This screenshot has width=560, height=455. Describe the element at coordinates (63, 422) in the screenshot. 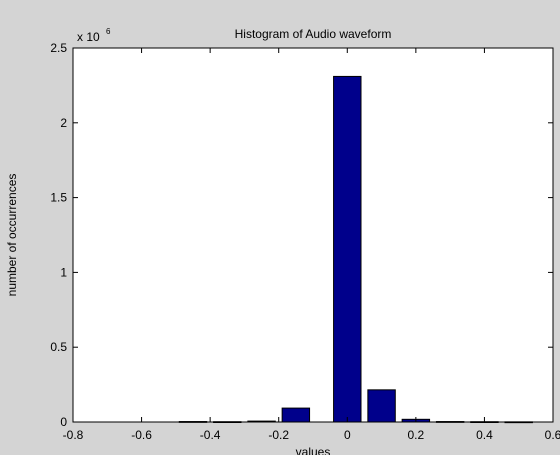

I see `y-tick-label: 0` at that location.